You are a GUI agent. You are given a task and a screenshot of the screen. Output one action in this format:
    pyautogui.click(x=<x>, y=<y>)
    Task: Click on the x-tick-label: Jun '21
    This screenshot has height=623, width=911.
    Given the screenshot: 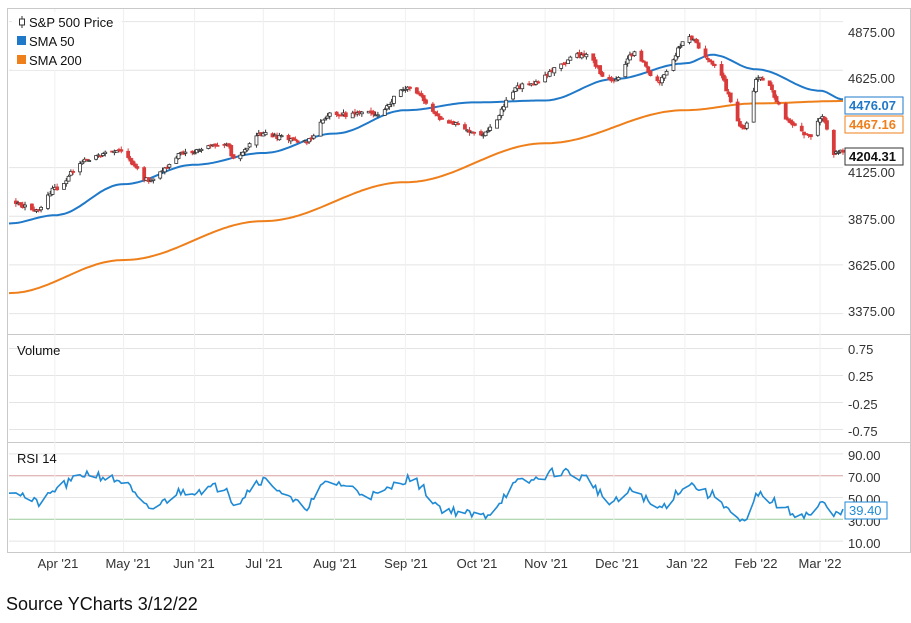 What is the action you would take?
    pyautogui.click(x=194, y=563)
    